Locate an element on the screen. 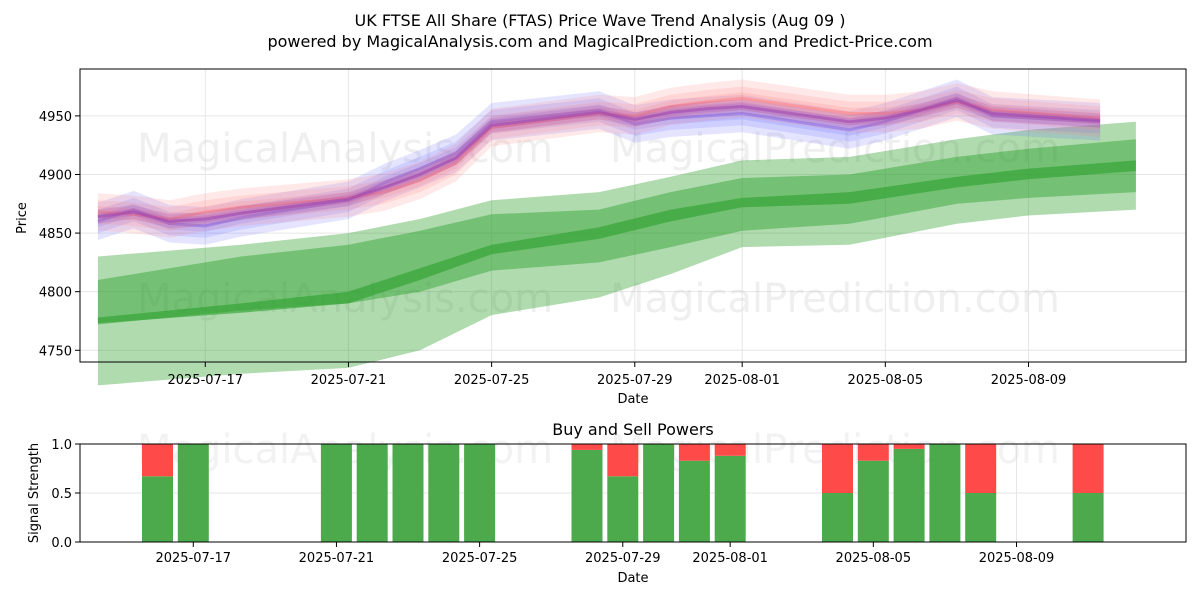 This screenshot has width=1200, height=600. price-y-label: Price is located at coordinates (22, 218).